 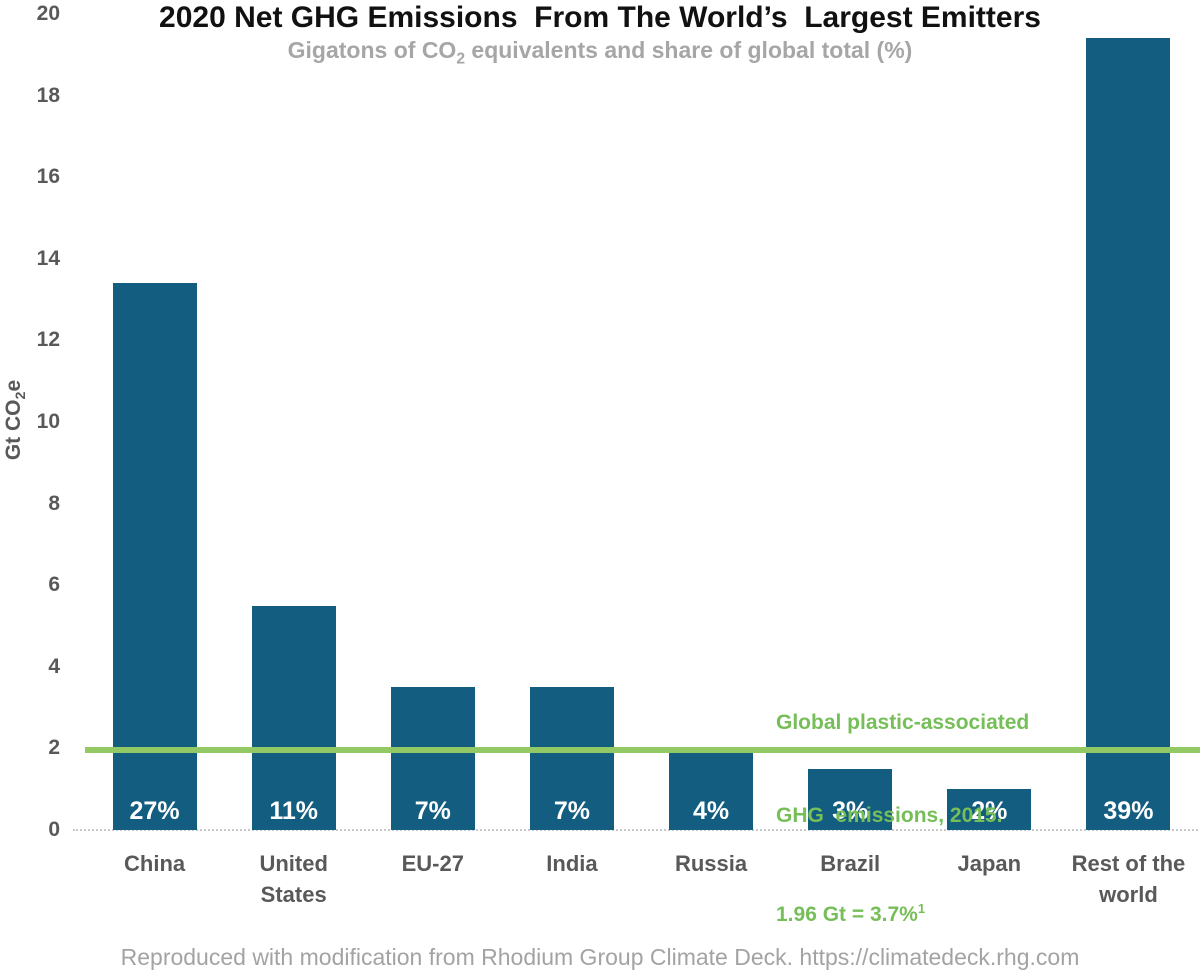 I want to click on y-tick-label-10: 10, so click(x=48, y=421).